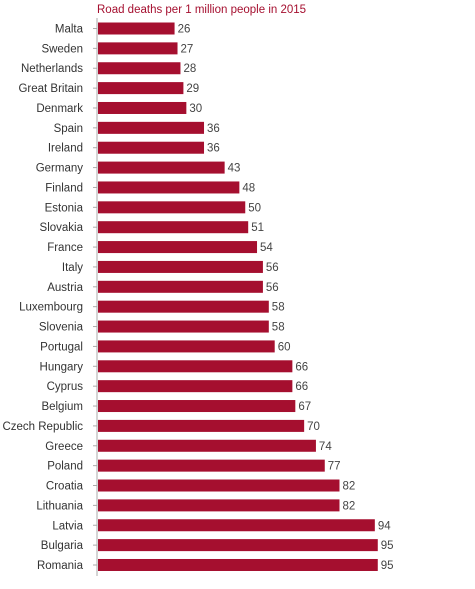 This screenshot has width=475, height=589. What do you see at coordinates (65, 487) in the screenshot?
I see `category-label: Croatia` at bounding box center [65, 487].